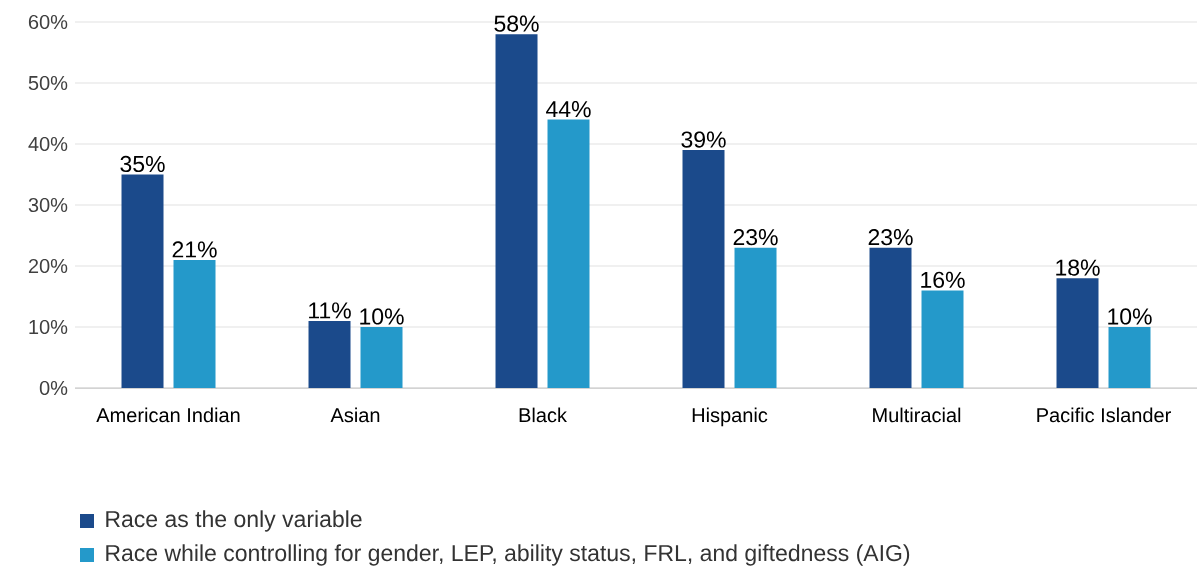 The image size is (1197, 575). I want to click on legend-label: Race as the only variable, so click(234, 521).